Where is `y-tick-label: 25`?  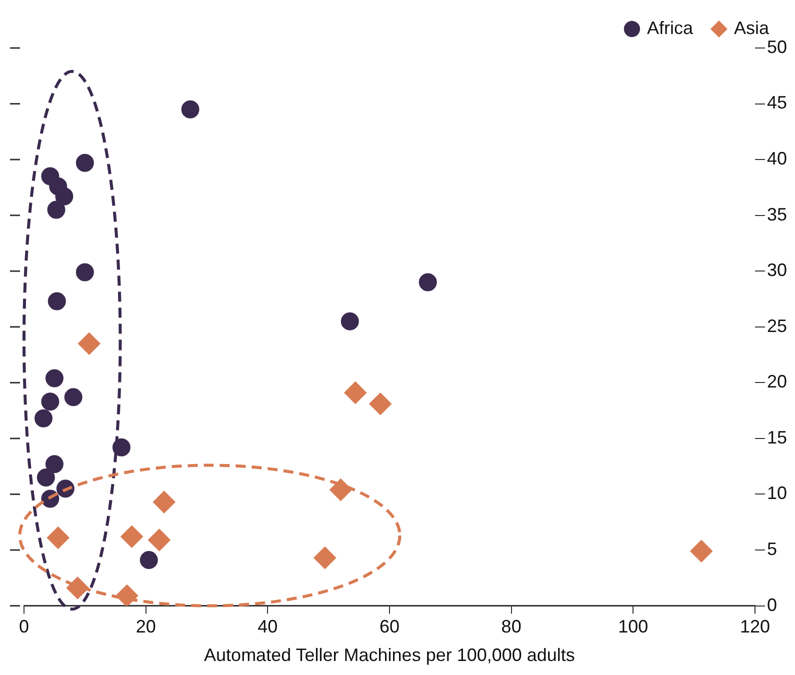 y-tick-label: 25 is located at coordinates (777, 326).